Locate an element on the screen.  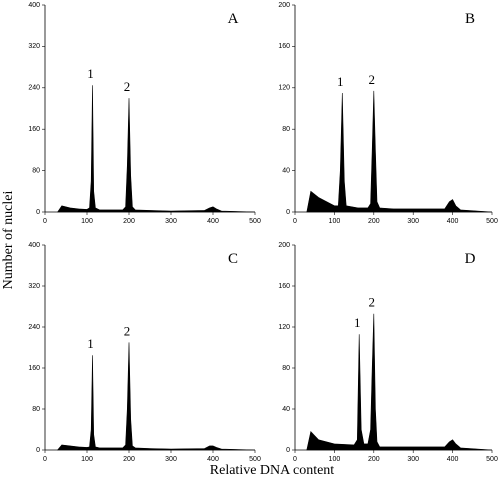
panel-letter: C is located at coordinates (233, 259).